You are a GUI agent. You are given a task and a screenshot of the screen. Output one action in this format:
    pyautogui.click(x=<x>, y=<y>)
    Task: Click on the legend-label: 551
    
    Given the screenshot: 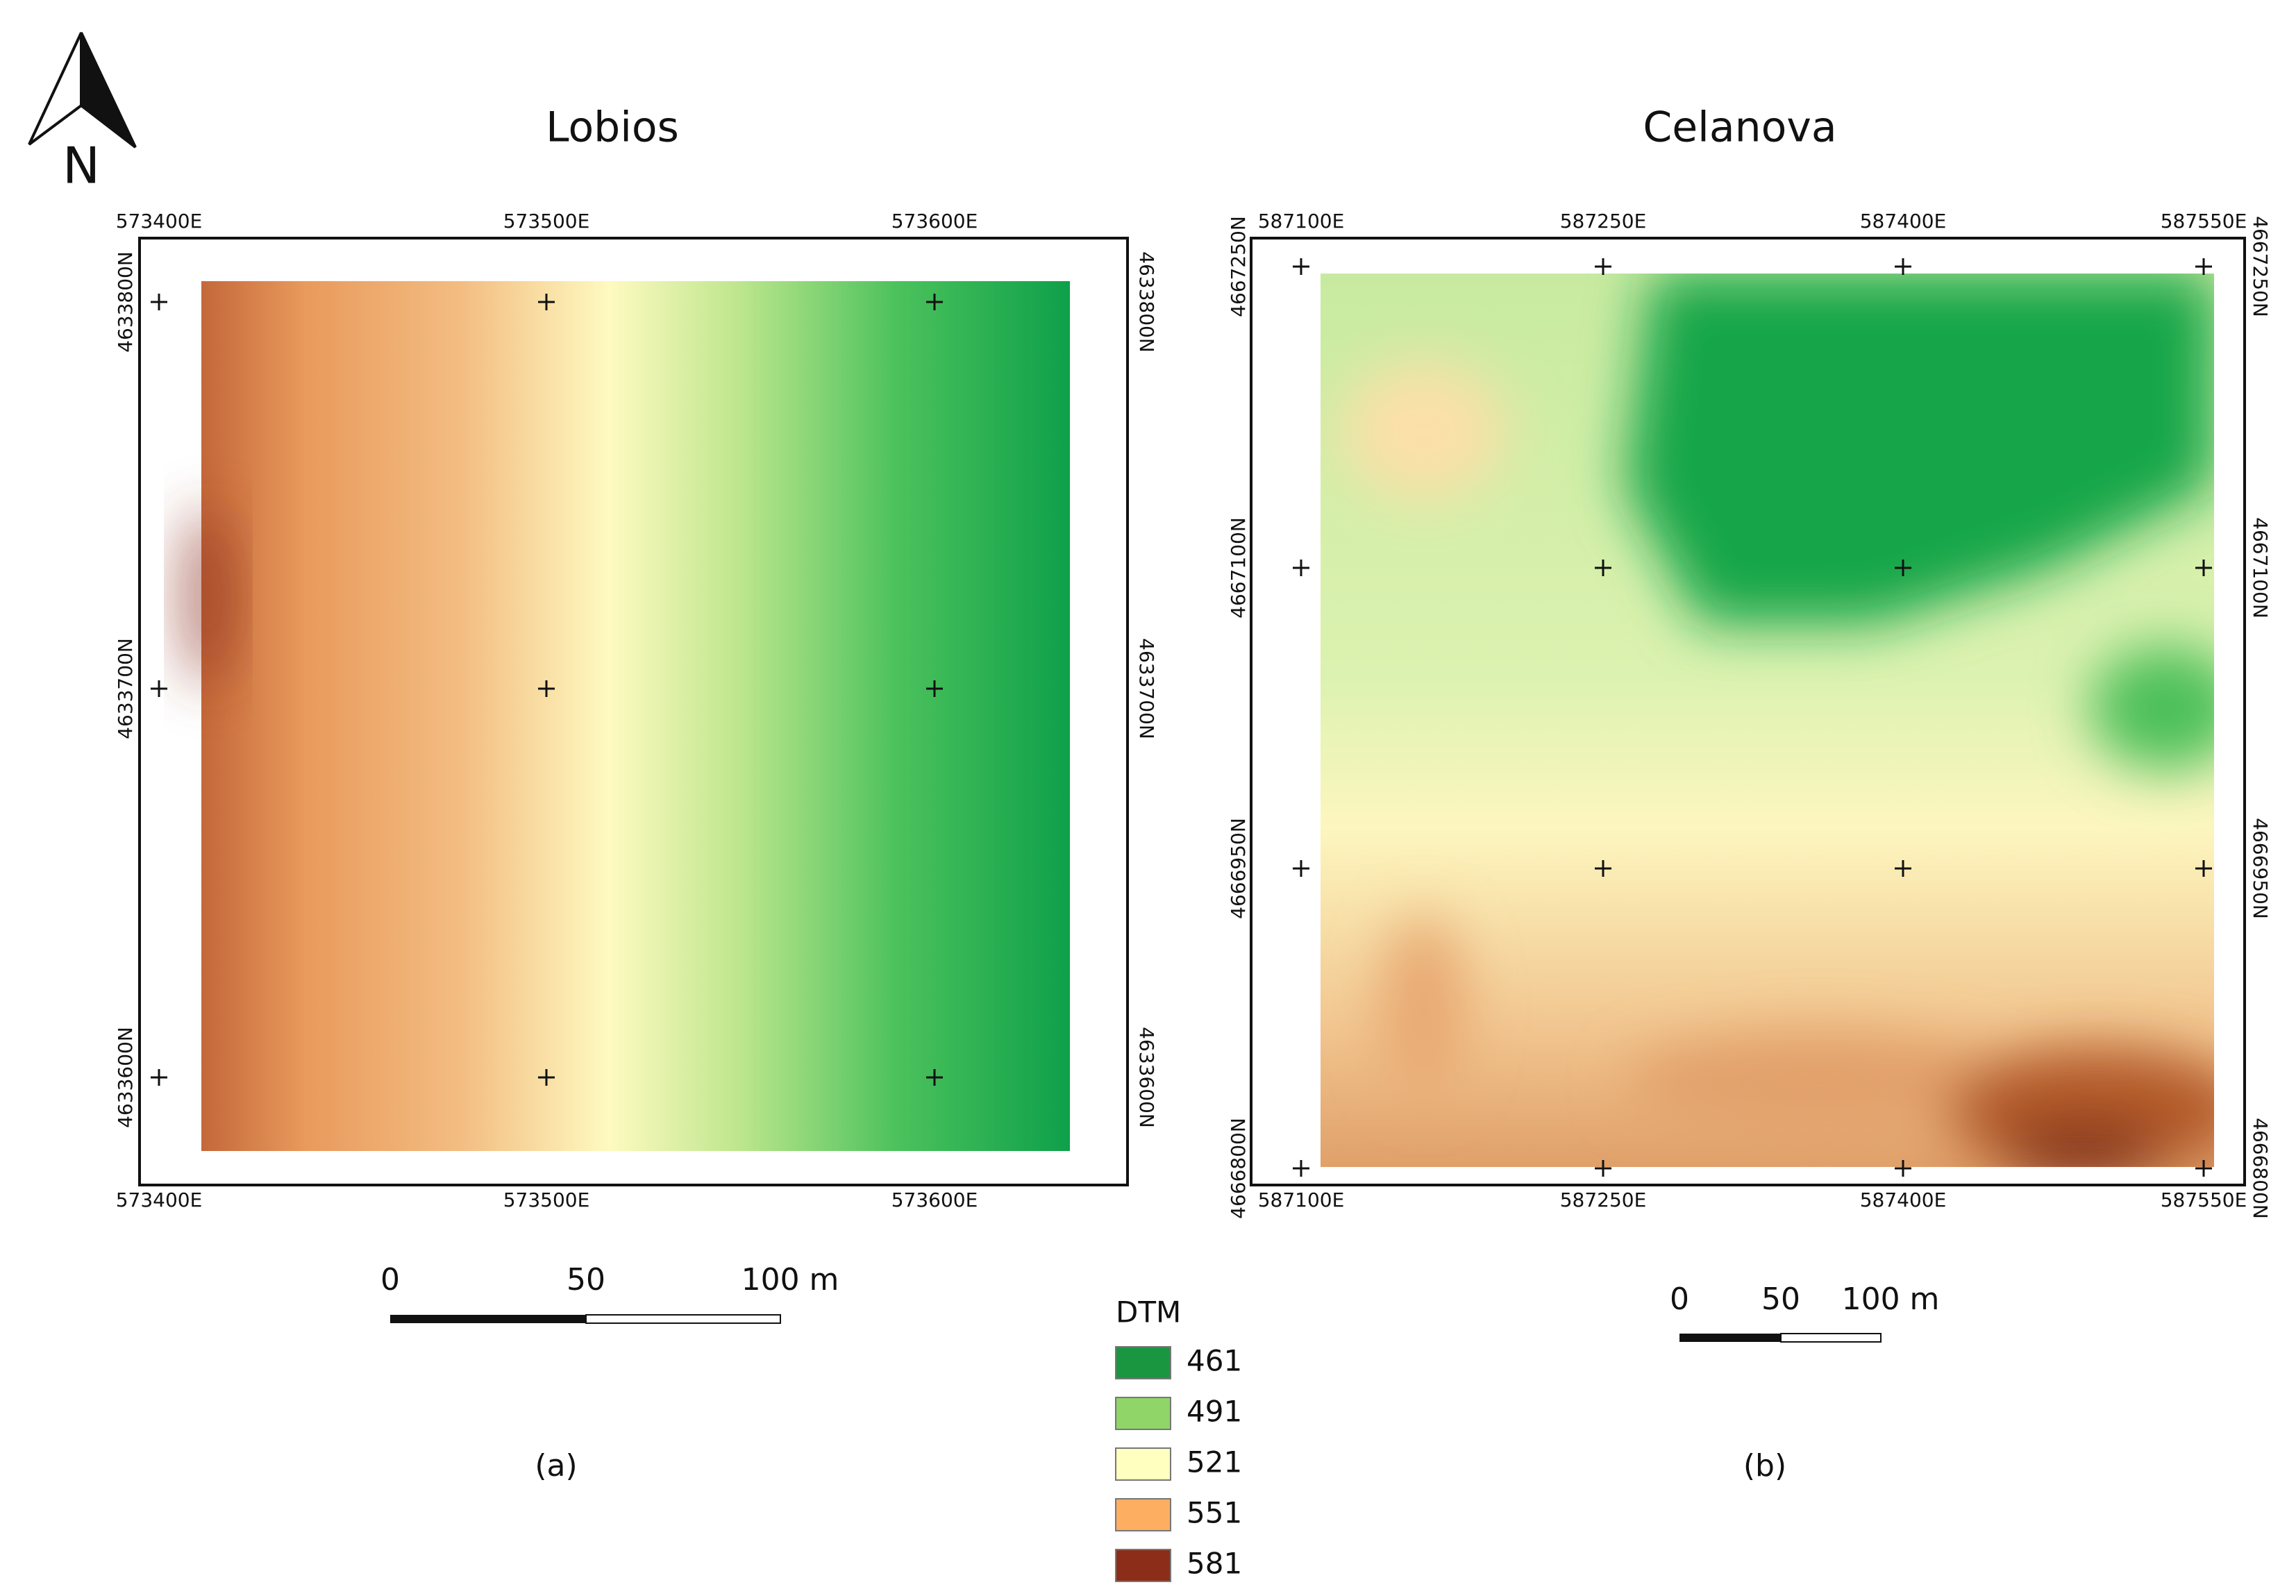 What is the action you would take?
    pyautogui.click(x=1214, y=1513)
    